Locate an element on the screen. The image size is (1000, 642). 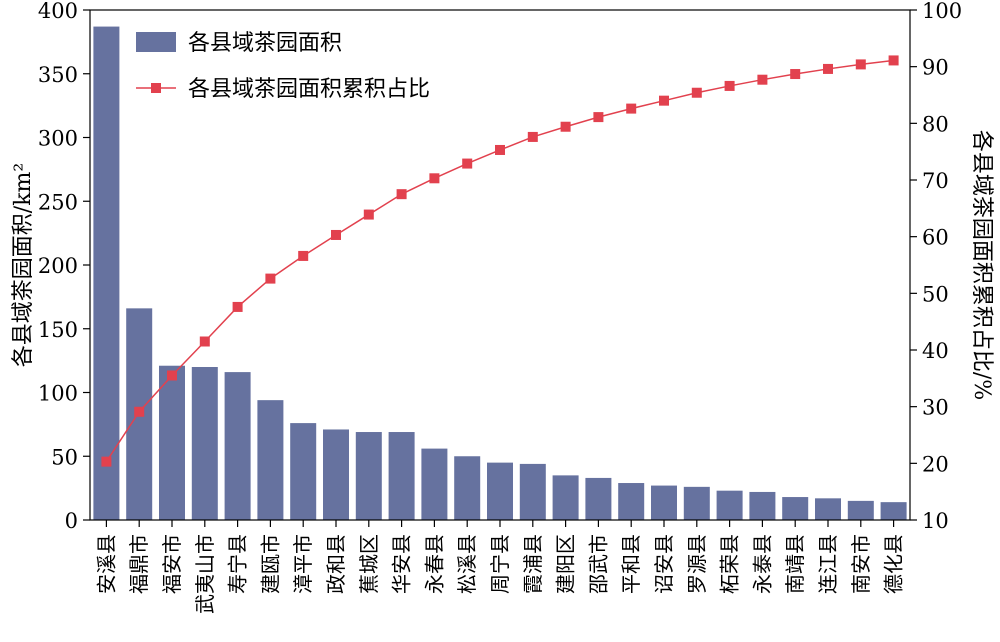
x-tick-label: 福鼎市 is located at coordinates (139, 564).